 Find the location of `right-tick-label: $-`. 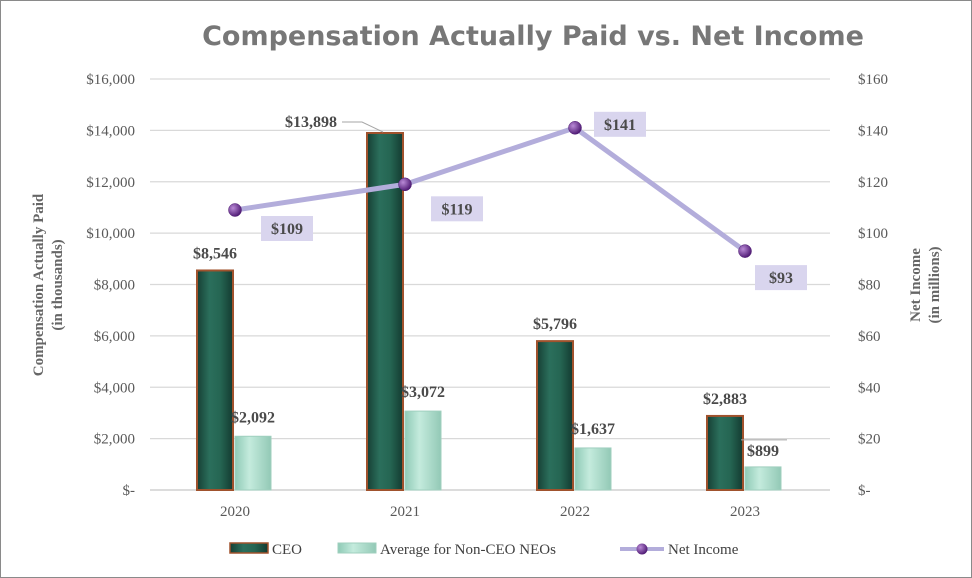

right-tick-label: $- is located at coordinates (864, 491).